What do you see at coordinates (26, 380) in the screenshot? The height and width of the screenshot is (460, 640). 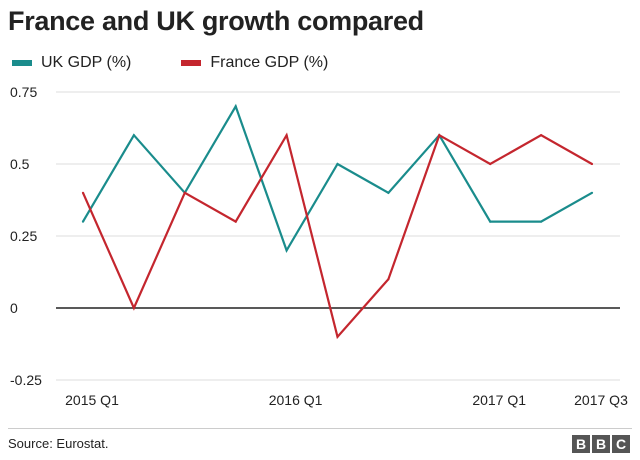 I see `y-tick-label: -0.25` at bounding box center [26, 380].